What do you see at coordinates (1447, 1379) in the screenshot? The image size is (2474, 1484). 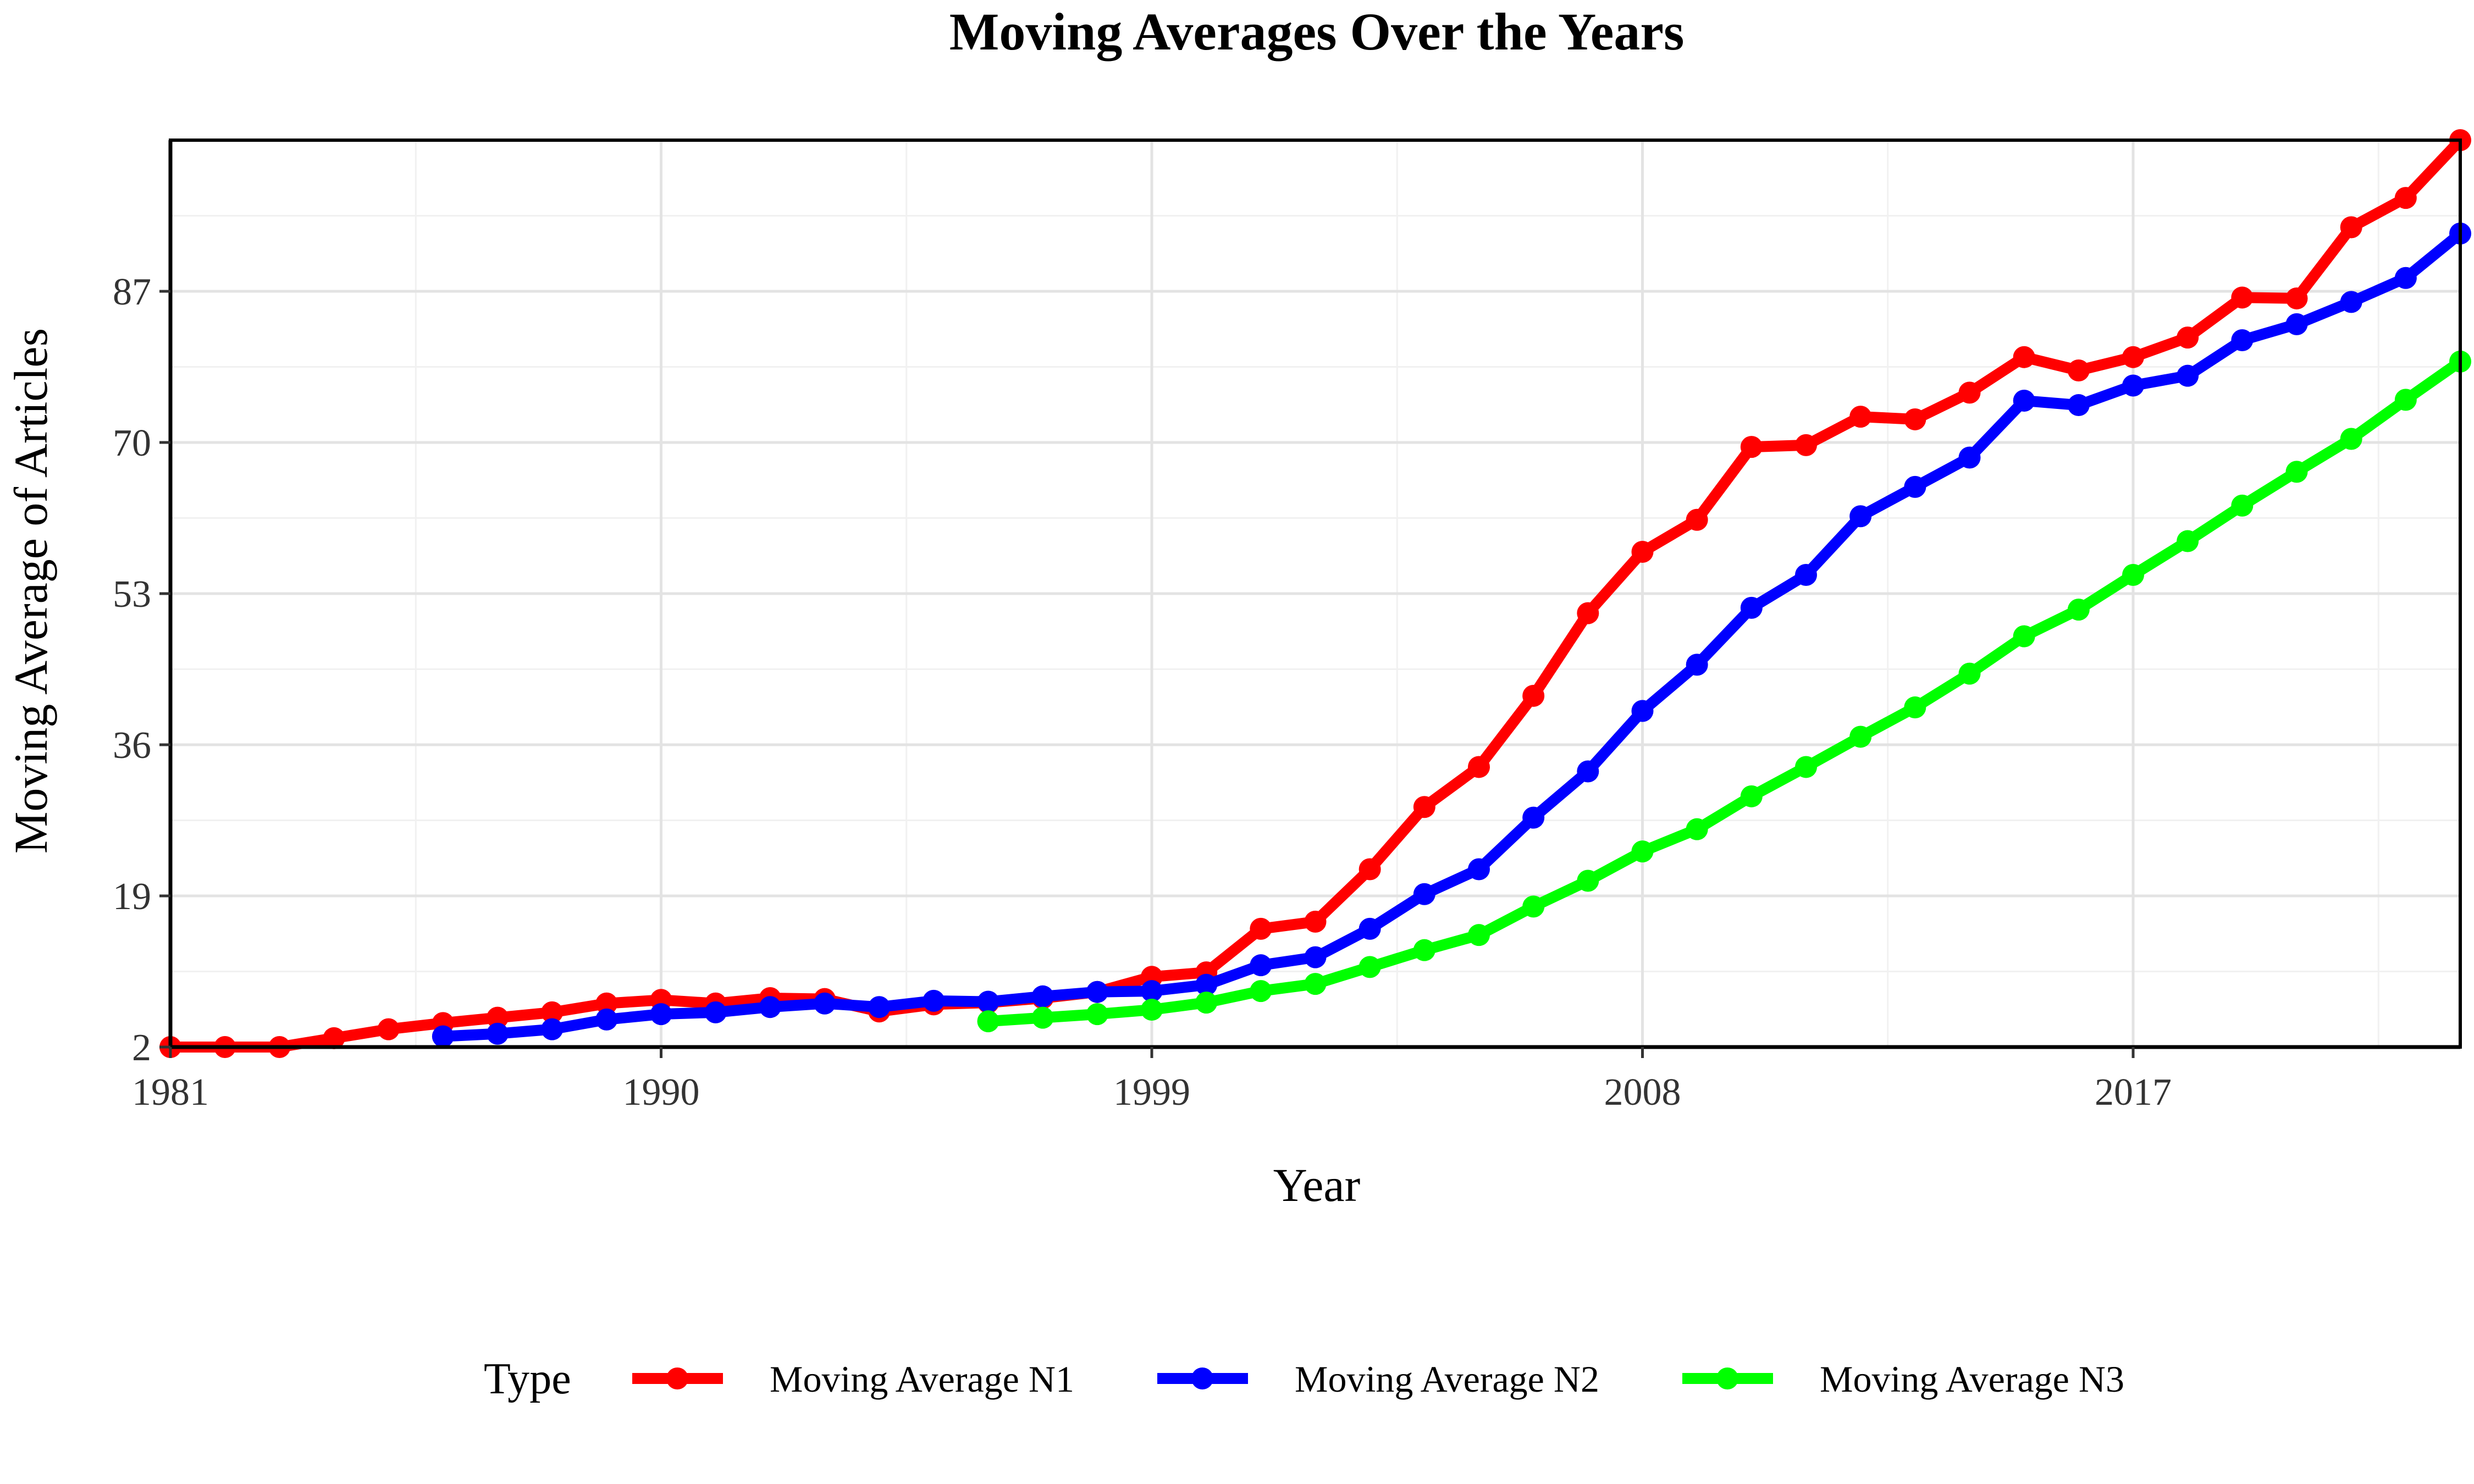 I see `legend-label: Moving Average N2` at bounding box center [1447, 1379].